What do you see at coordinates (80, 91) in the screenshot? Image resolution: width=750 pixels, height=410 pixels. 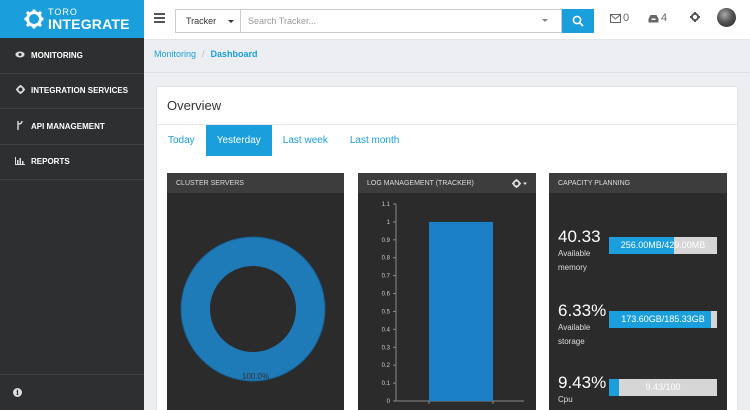 I see `sidebar-item-label: INTEGRATION SERVICES` at bounding box center [80, 91].